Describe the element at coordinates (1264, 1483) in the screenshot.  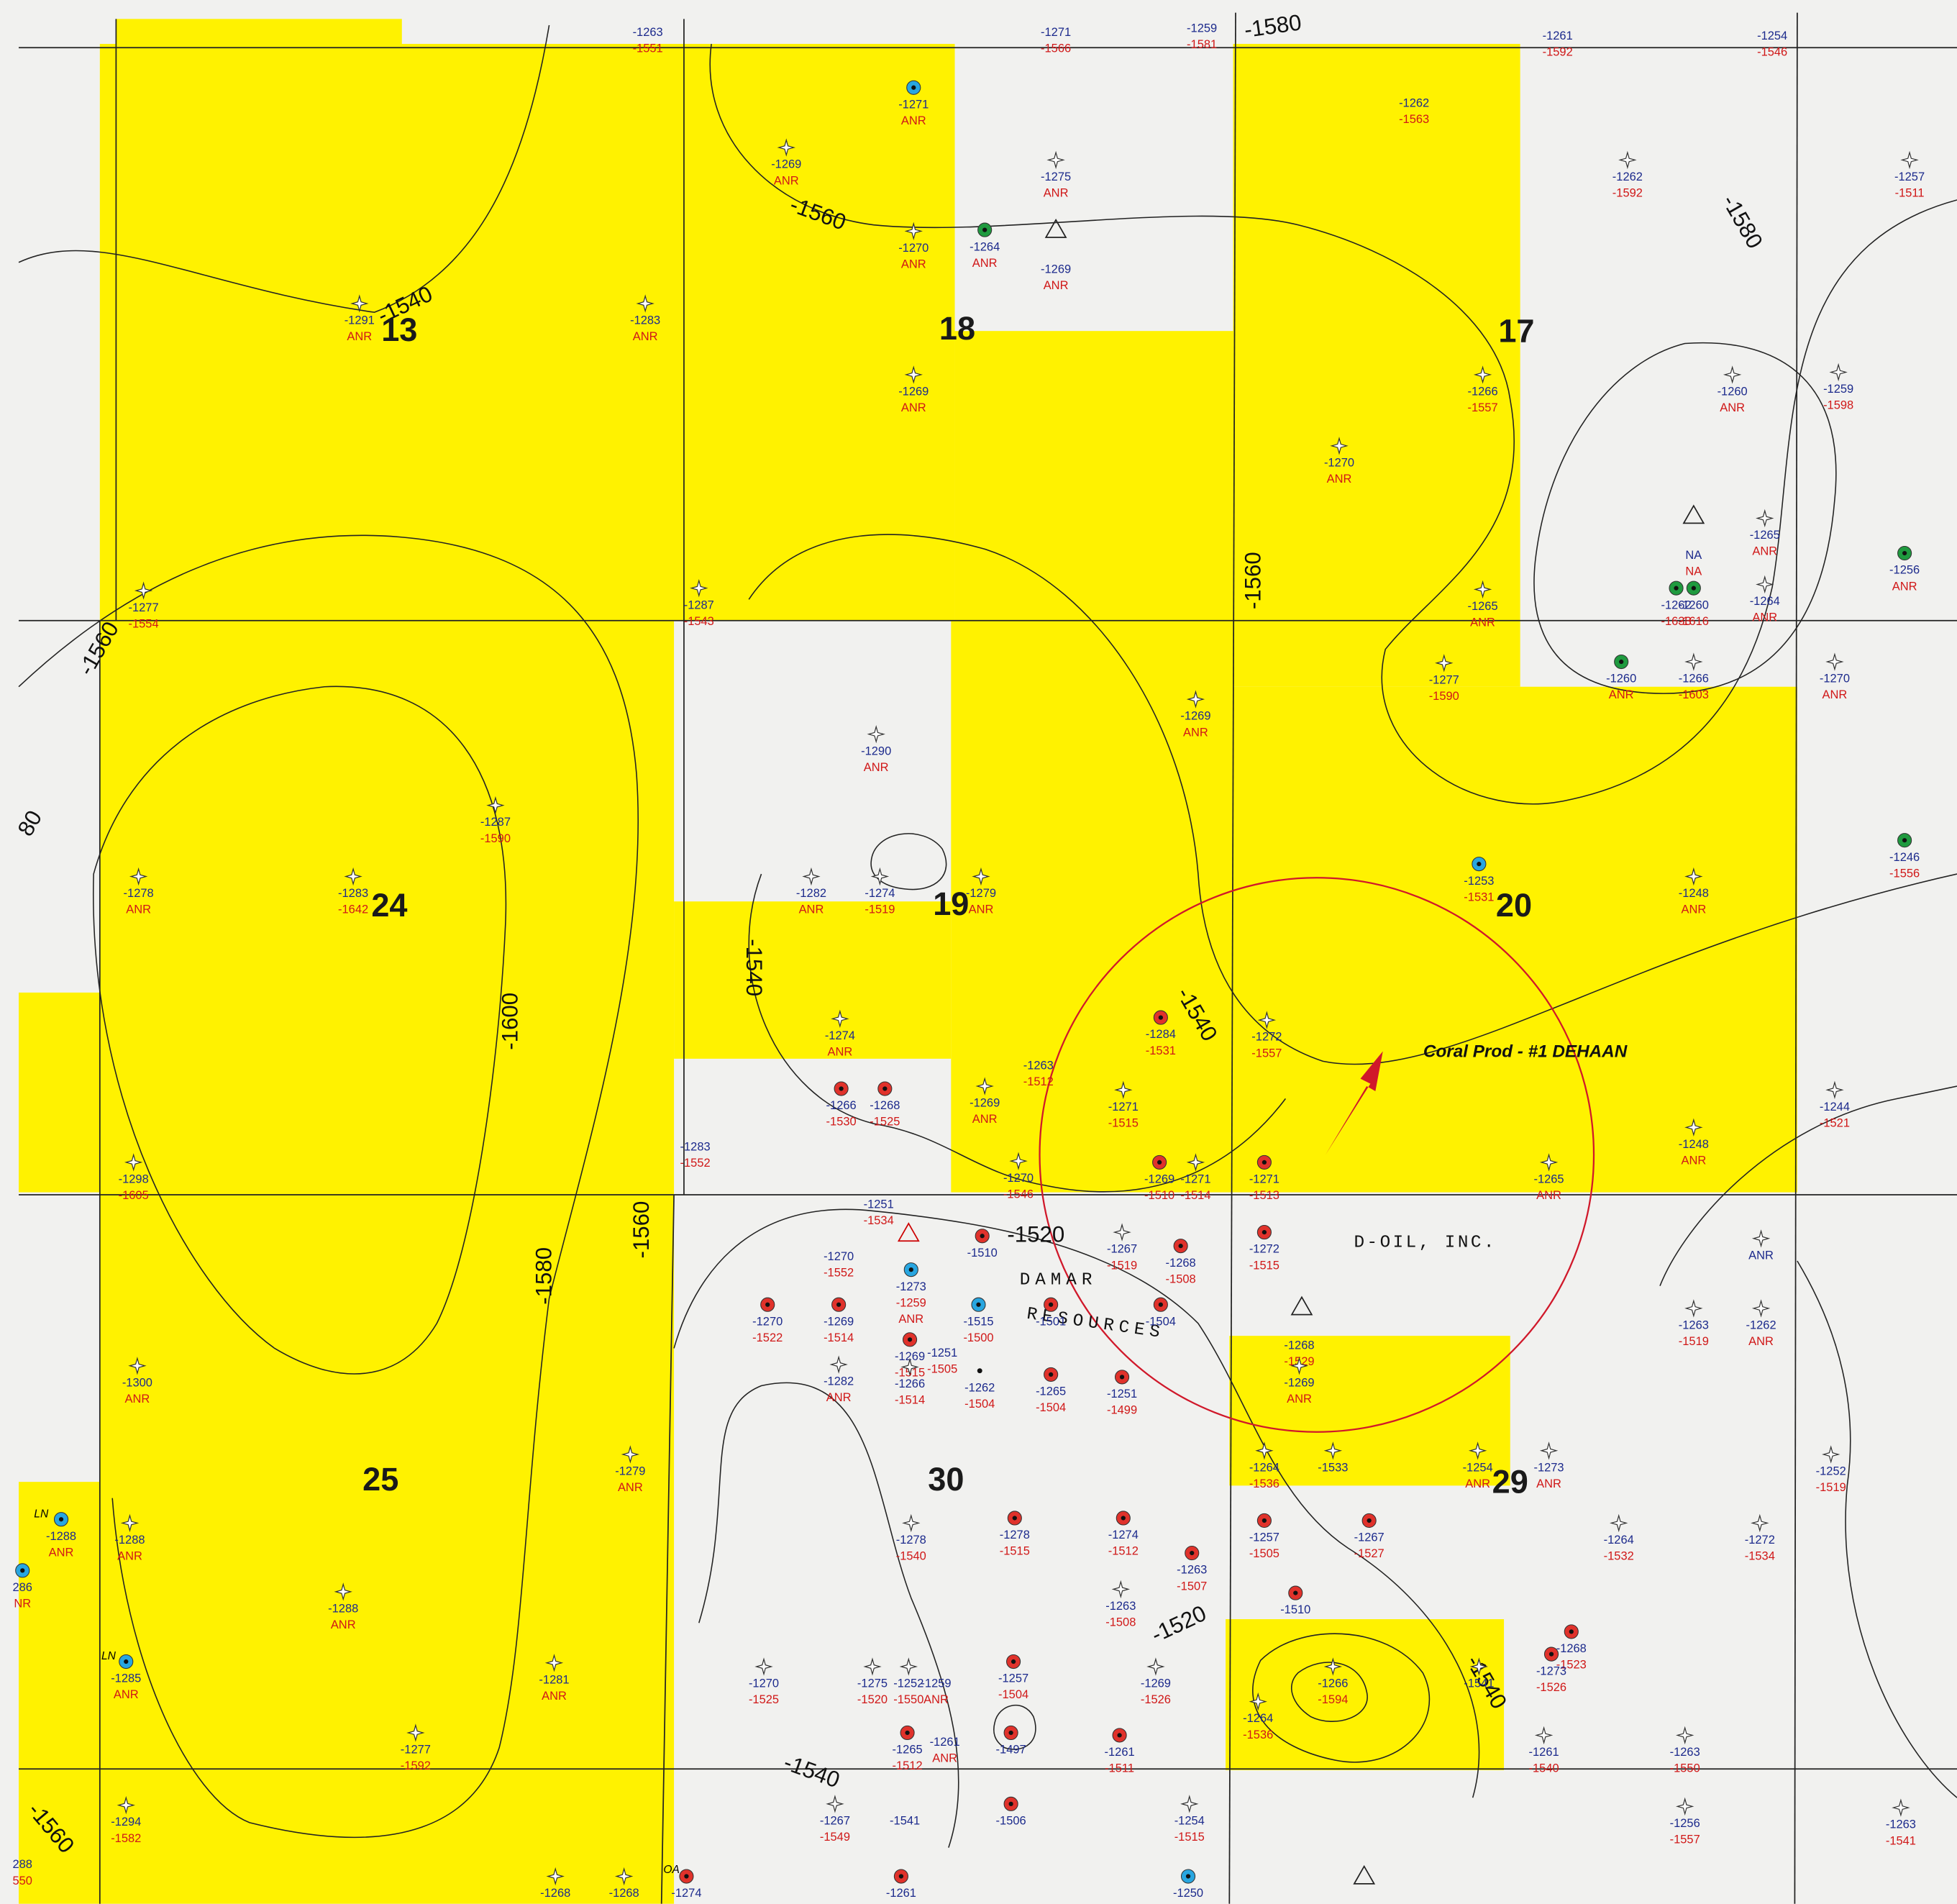
I see `well-label: -1536` at that location.